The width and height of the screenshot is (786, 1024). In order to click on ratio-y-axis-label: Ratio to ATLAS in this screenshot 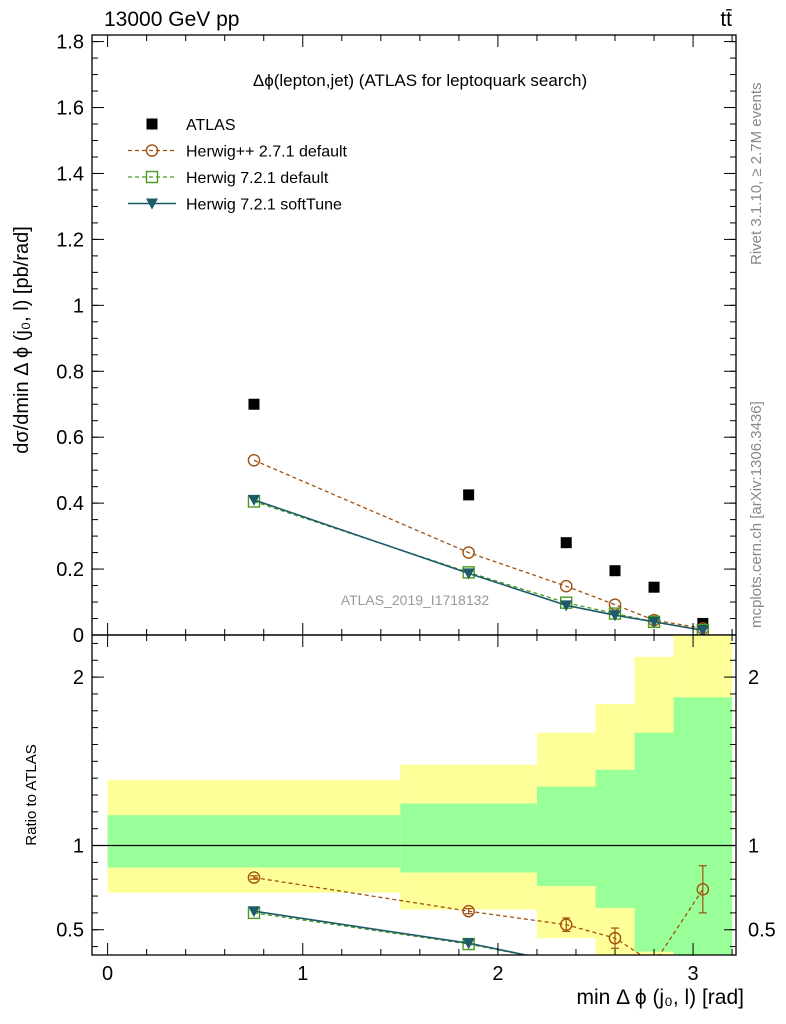, I will do `click(31, 794)`.